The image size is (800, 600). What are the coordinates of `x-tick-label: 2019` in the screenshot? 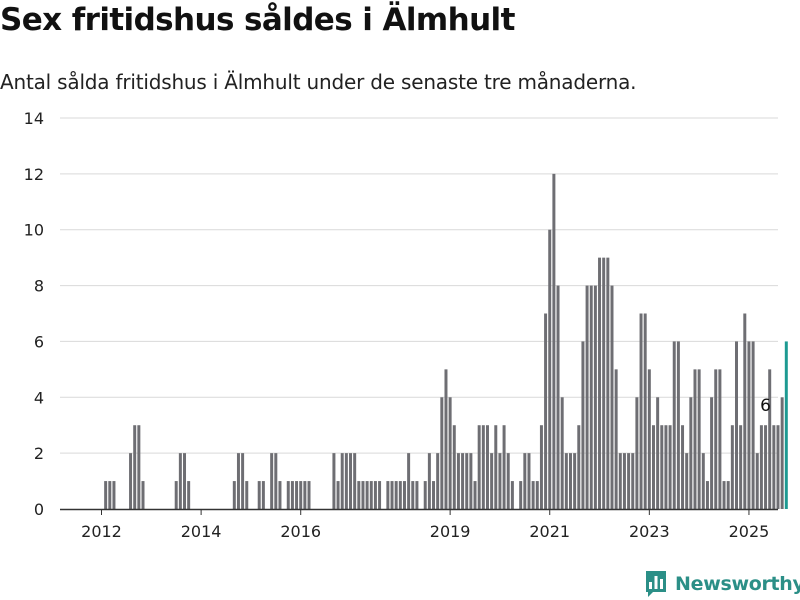 It's located at (450, 531).